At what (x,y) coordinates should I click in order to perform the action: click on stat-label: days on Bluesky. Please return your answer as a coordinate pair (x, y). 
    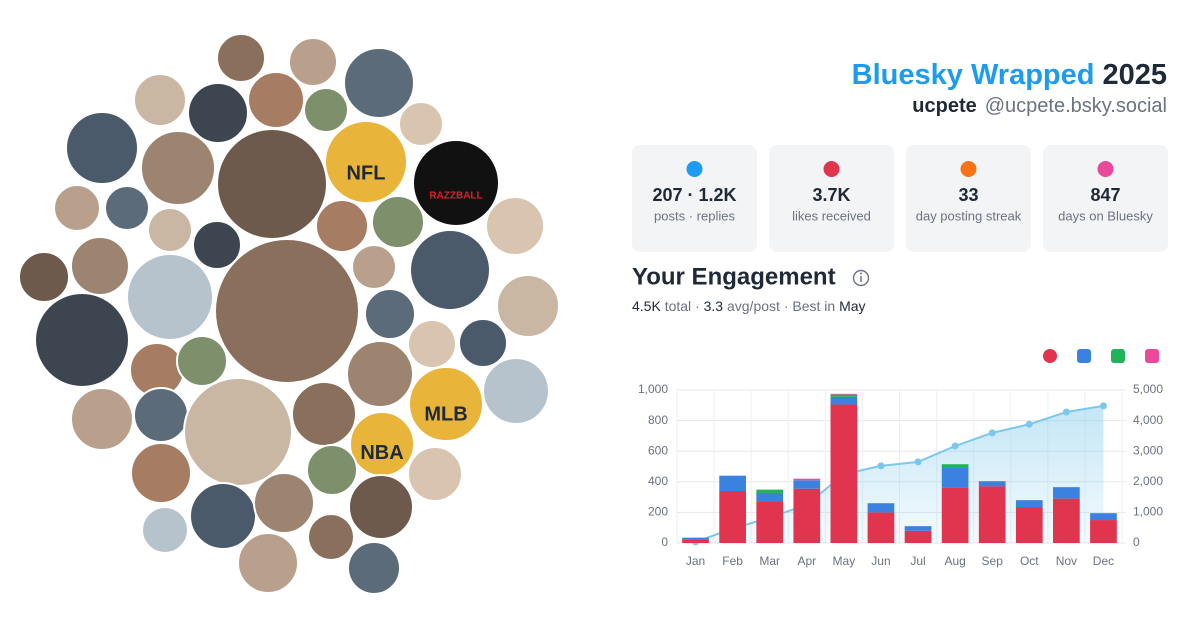
    Looking at the image, I should click on (1105, 215).